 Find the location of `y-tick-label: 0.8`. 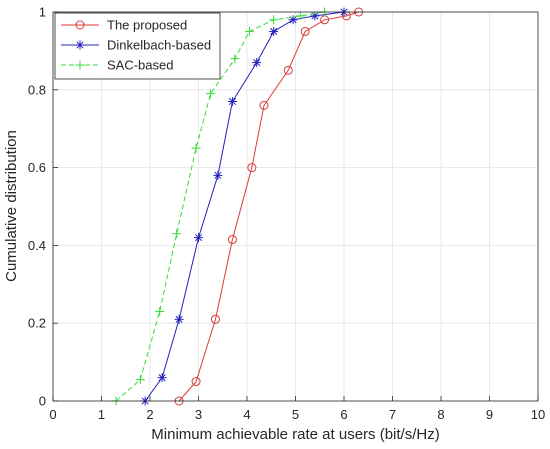

y-tick-label: 0.8 is located at coordinates (37, 89).